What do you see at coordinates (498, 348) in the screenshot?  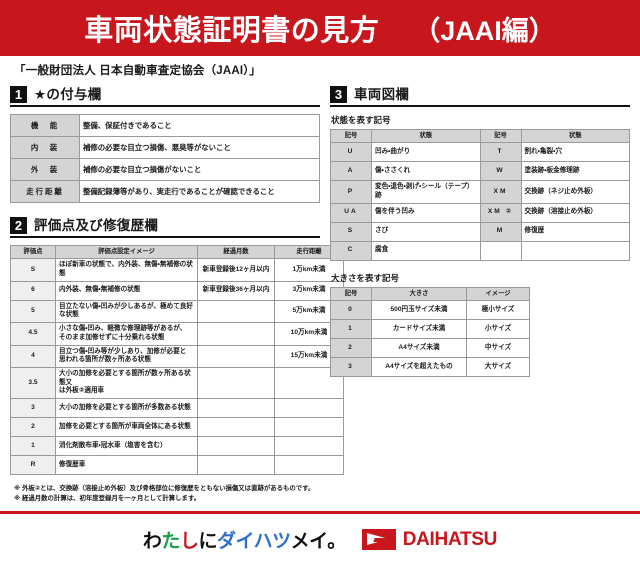 I see `size-image: 中サイズ` at bounding box center [498, 348].